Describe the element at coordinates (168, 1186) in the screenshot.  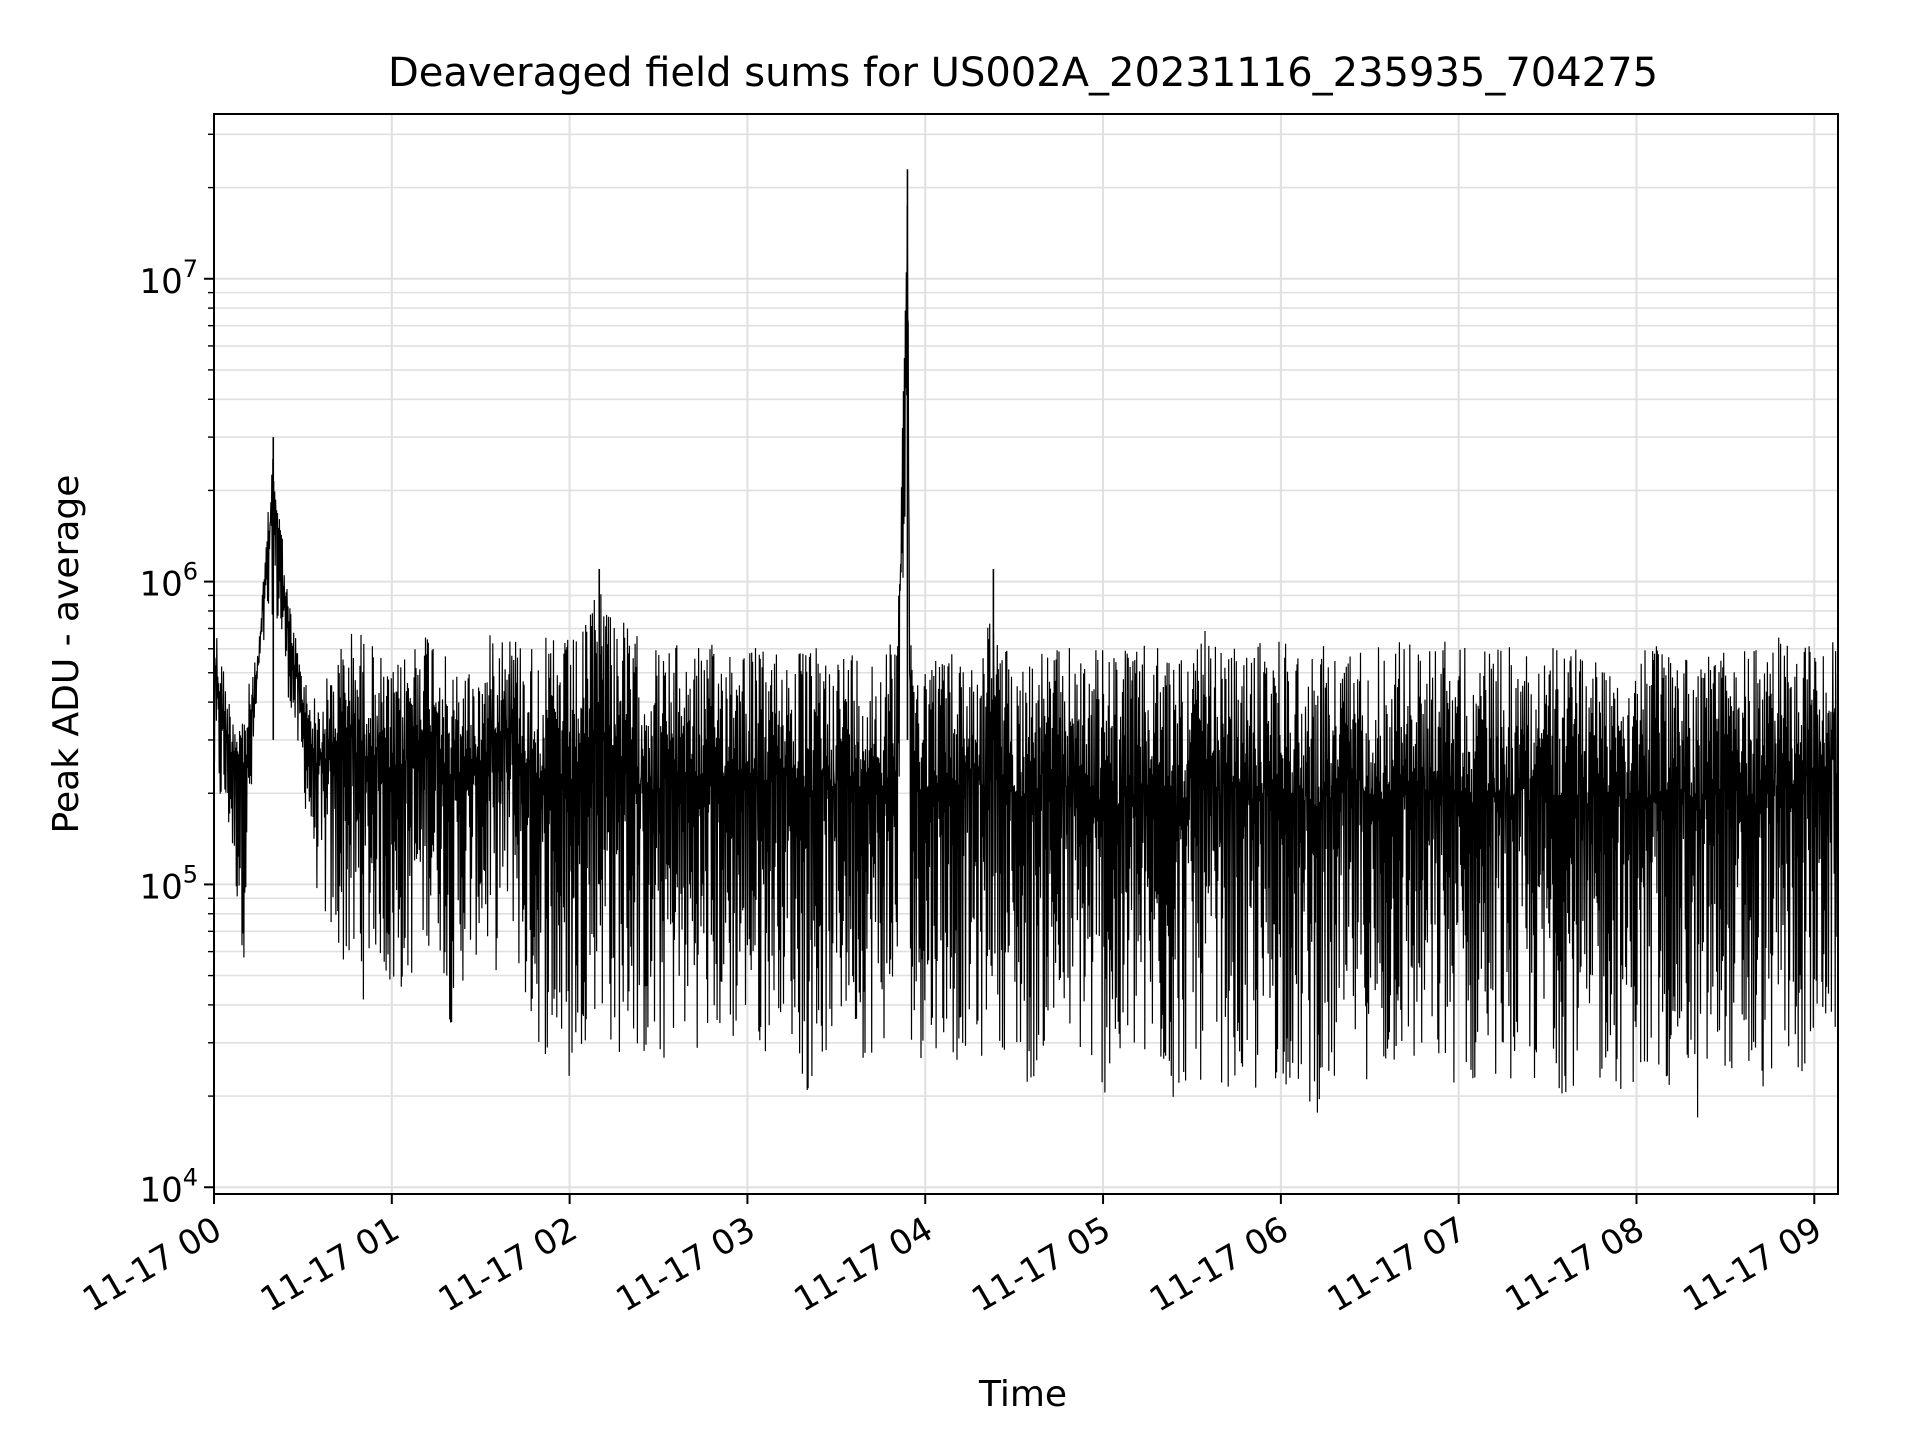
I see `y-tick-label: 10⁴` at that location.